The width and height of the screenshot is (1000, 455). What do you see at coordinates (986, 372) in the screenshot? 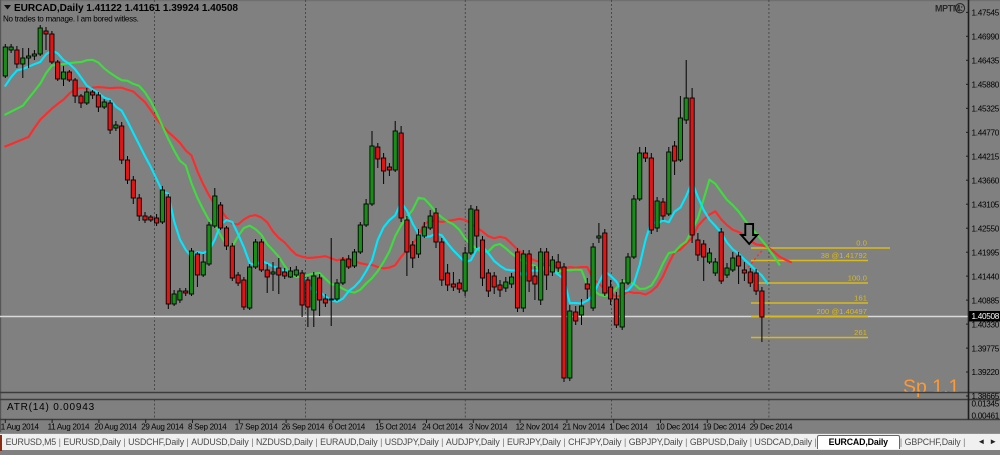
I see `svg-text: 1.39220` at bounding box center [986, 372].